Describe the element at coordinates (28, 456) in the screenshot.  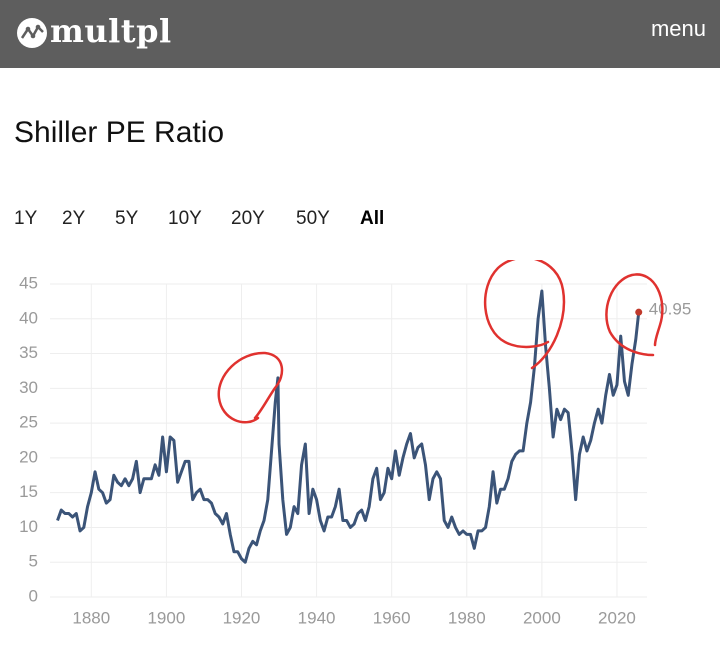
I see `y-tick-label: 20` at that location.